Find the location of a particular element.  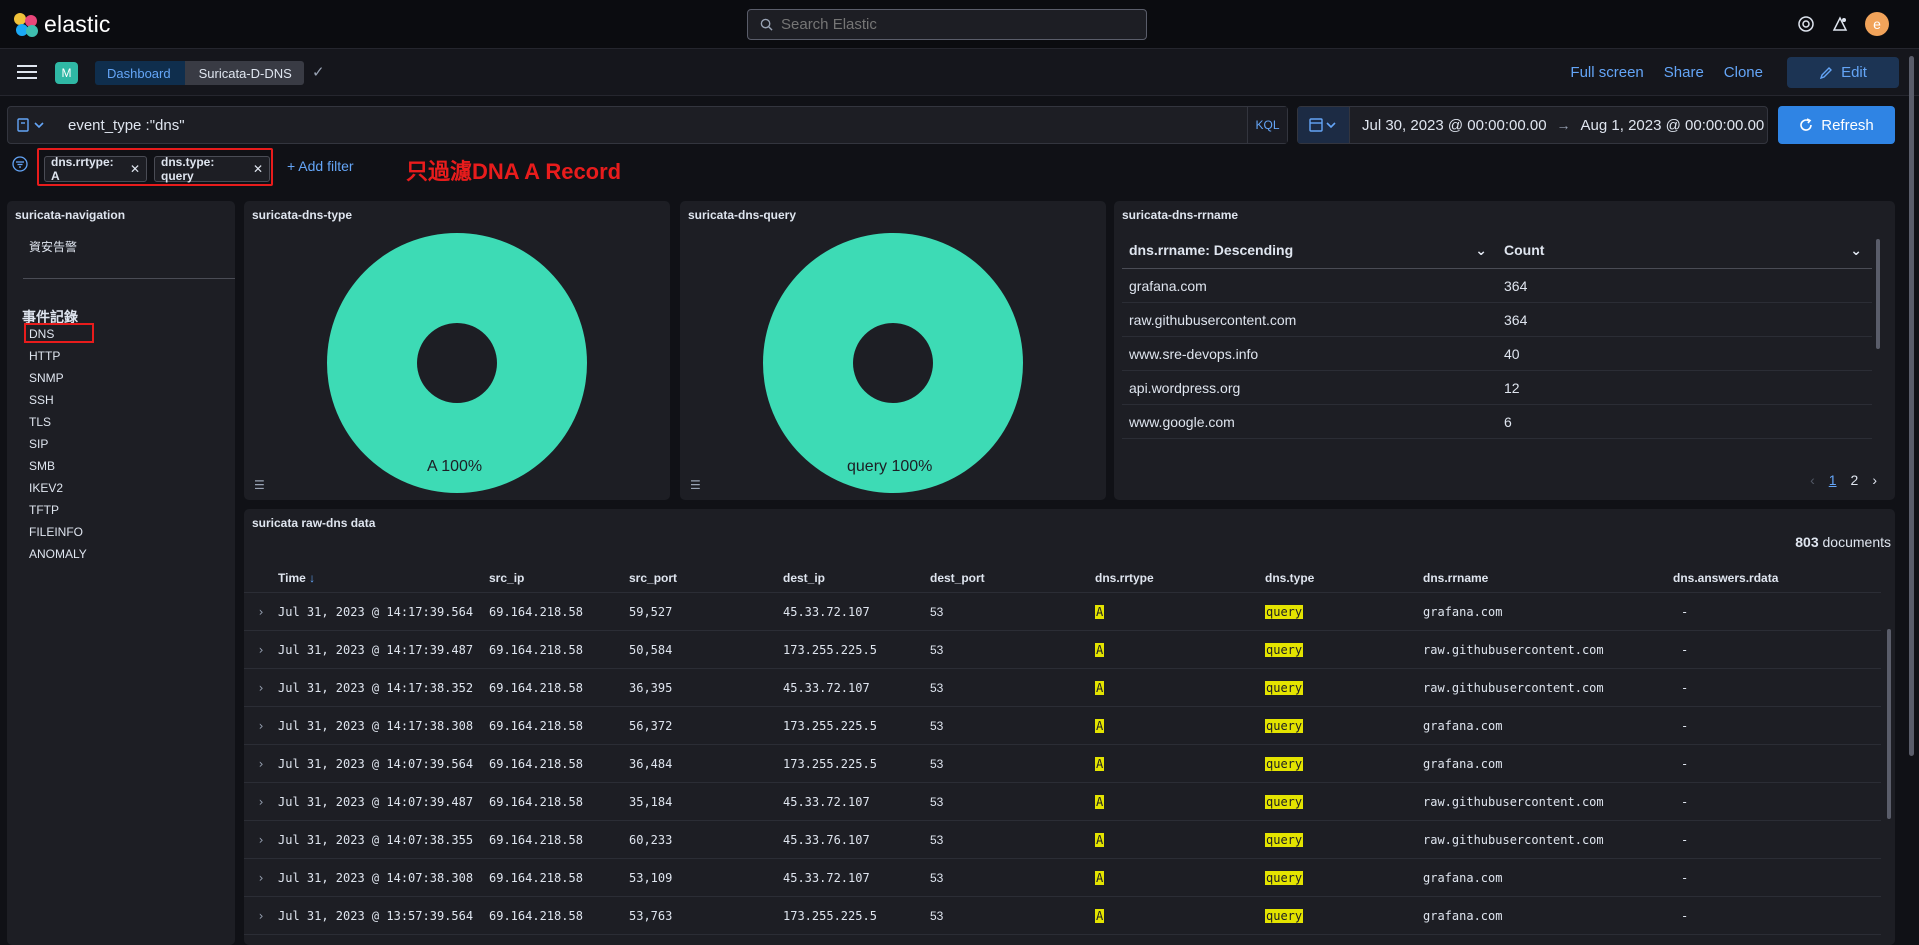

column-header-type: dns.type is located at coordinates (1290, 577).